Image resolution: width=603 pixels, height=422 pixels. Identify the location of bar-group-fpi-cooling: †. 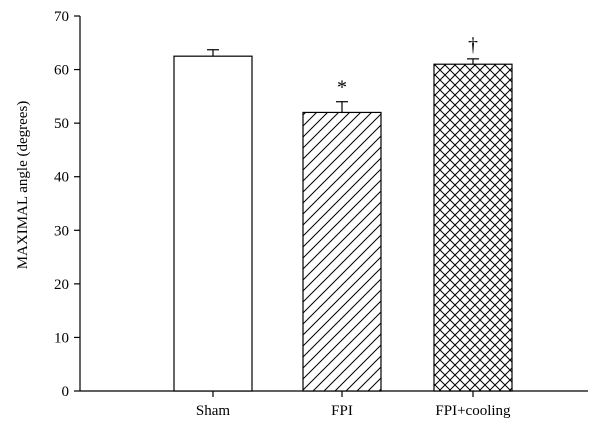
(473, 213).